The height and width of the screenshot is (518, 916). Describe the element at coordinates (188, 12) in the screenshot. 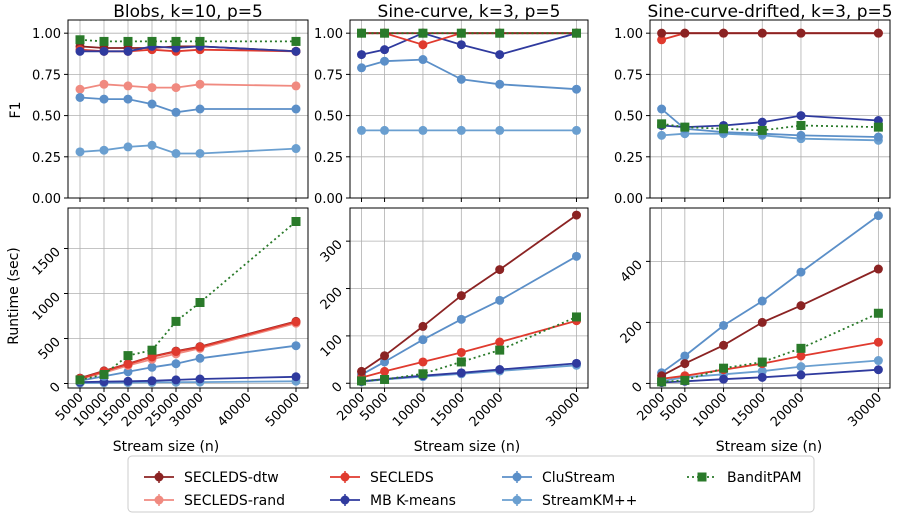

I see `panel-title: Blobs, k=10, p=5` at that location.